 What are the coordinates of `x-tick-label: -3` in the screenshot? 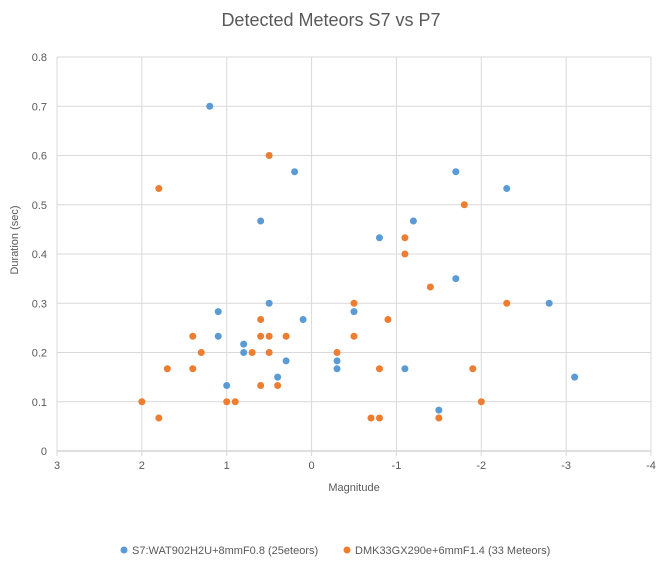 It's located at (566, 466).